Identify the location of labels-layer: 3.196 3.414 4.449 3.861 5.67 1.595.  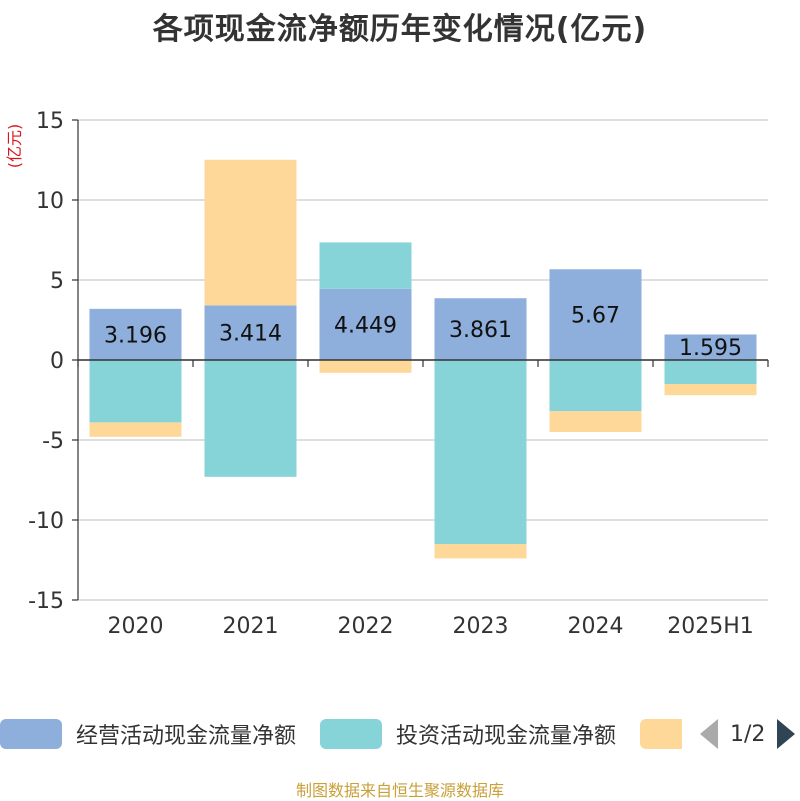
(423, 333).